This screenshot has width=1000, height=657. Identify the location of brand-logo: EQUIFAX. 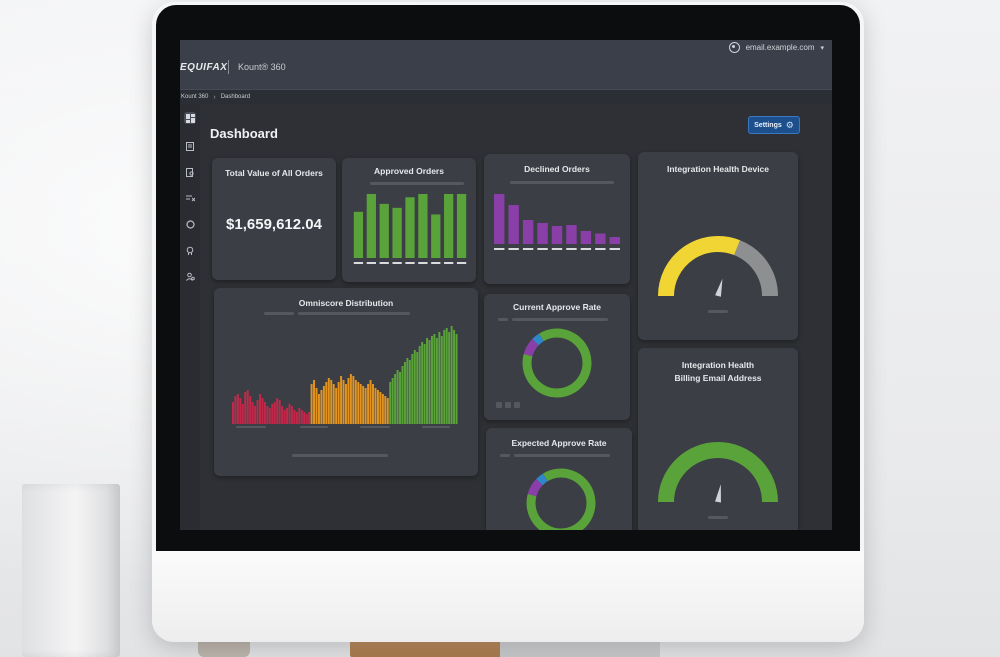
(204, 67).